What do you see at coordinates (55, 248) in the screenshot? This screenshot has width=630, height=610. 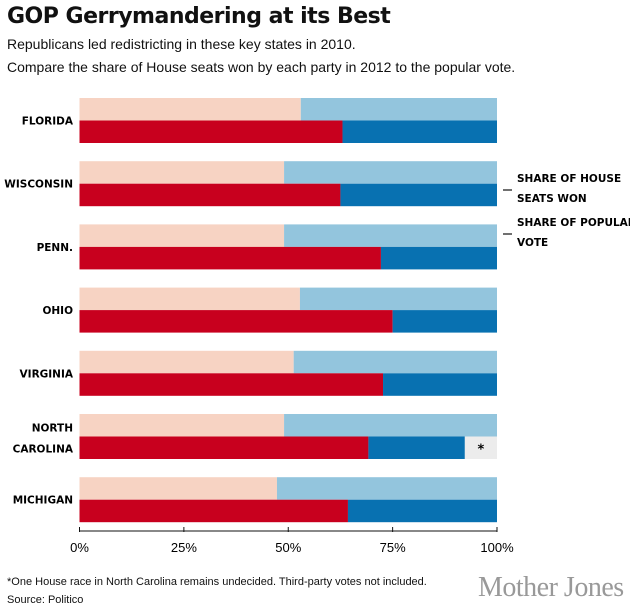 I see `category-label: PENN.` at bounding box center [55, 248].